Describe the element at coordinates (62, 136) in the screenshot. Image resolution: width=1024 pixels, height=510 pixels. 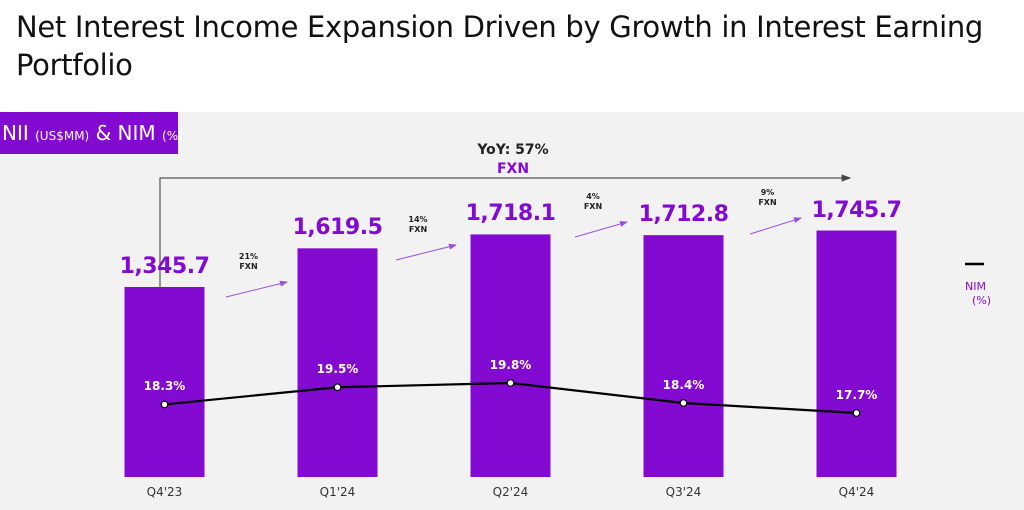
I see `tag-nii-unit: (US$MM)` at that location.